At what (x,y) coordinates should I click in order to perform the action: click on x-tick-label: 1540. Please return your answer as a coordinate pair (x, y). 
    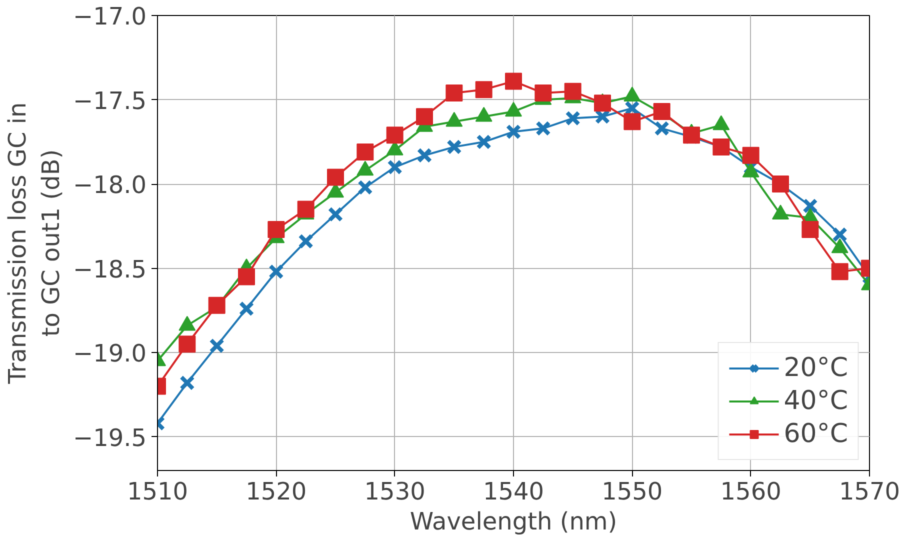
    Looking at the image, I should click on (513, 492).